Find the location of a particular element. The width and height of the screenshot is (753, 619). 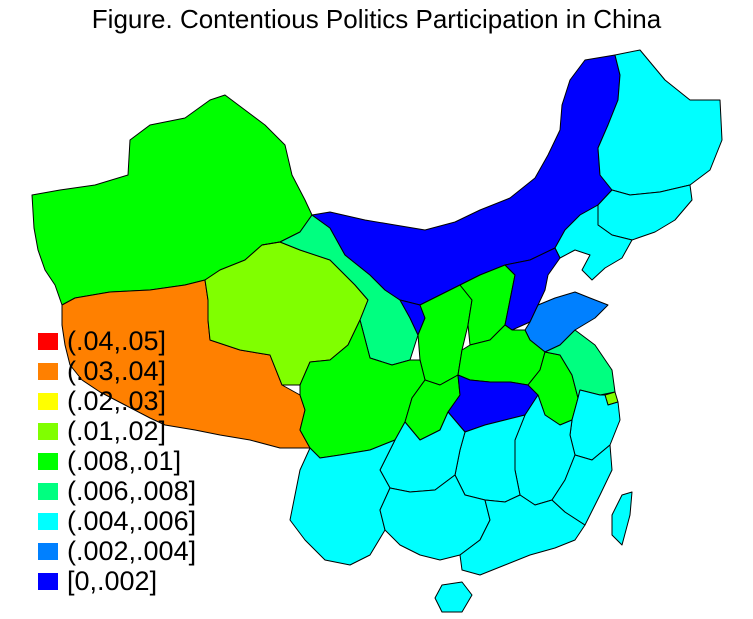

legend-item: (.002,.004] is located at coordinates (117, 551).